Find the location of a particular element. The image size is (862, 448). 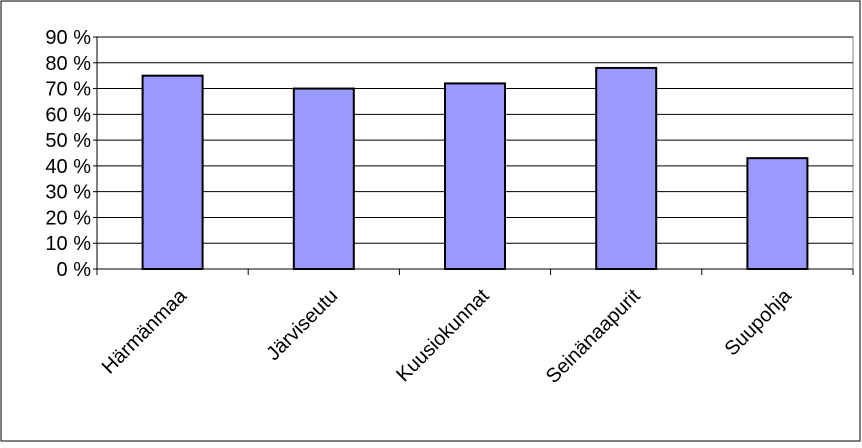

y-tick-label: 60 % is located at coordinates (68, 115).